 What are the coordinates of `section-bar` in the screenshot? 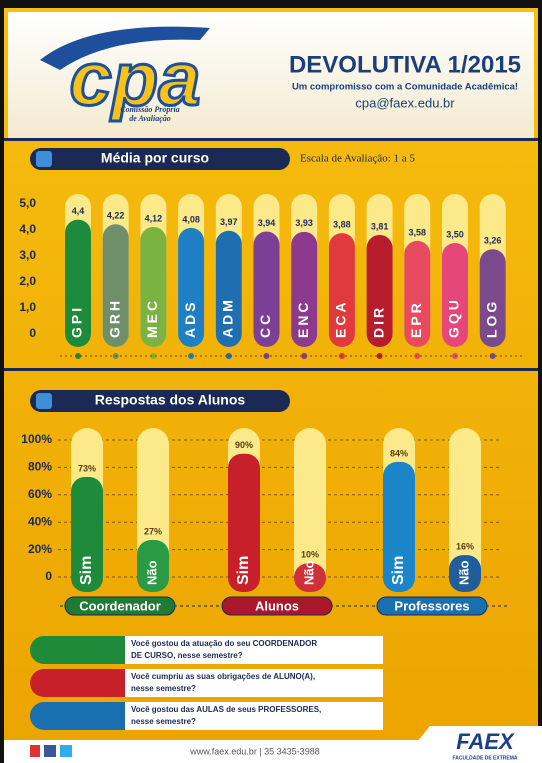 It's located at (160, 159).